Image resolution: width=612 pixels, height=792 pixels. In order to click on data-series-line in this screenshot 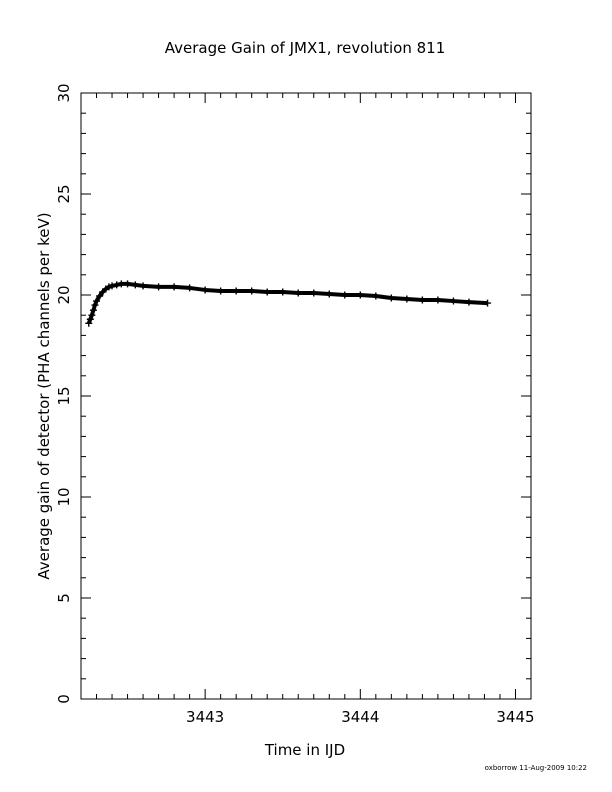, I will do `click(287, 302)`.